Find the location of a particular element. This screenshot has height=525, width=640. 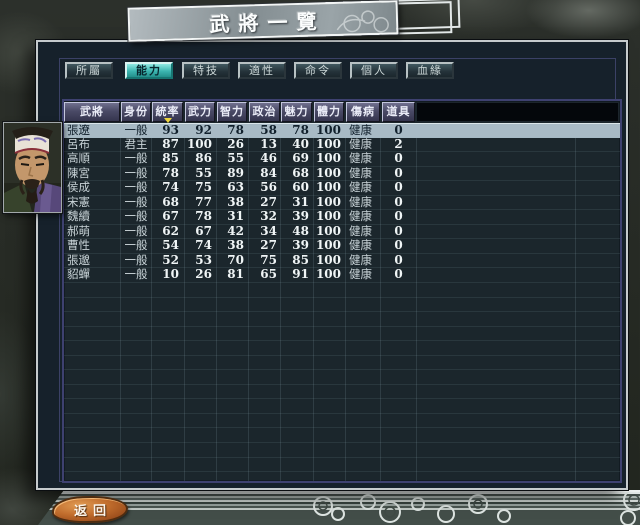

cell-ldr: 67 is located at coordinates (170, 217).